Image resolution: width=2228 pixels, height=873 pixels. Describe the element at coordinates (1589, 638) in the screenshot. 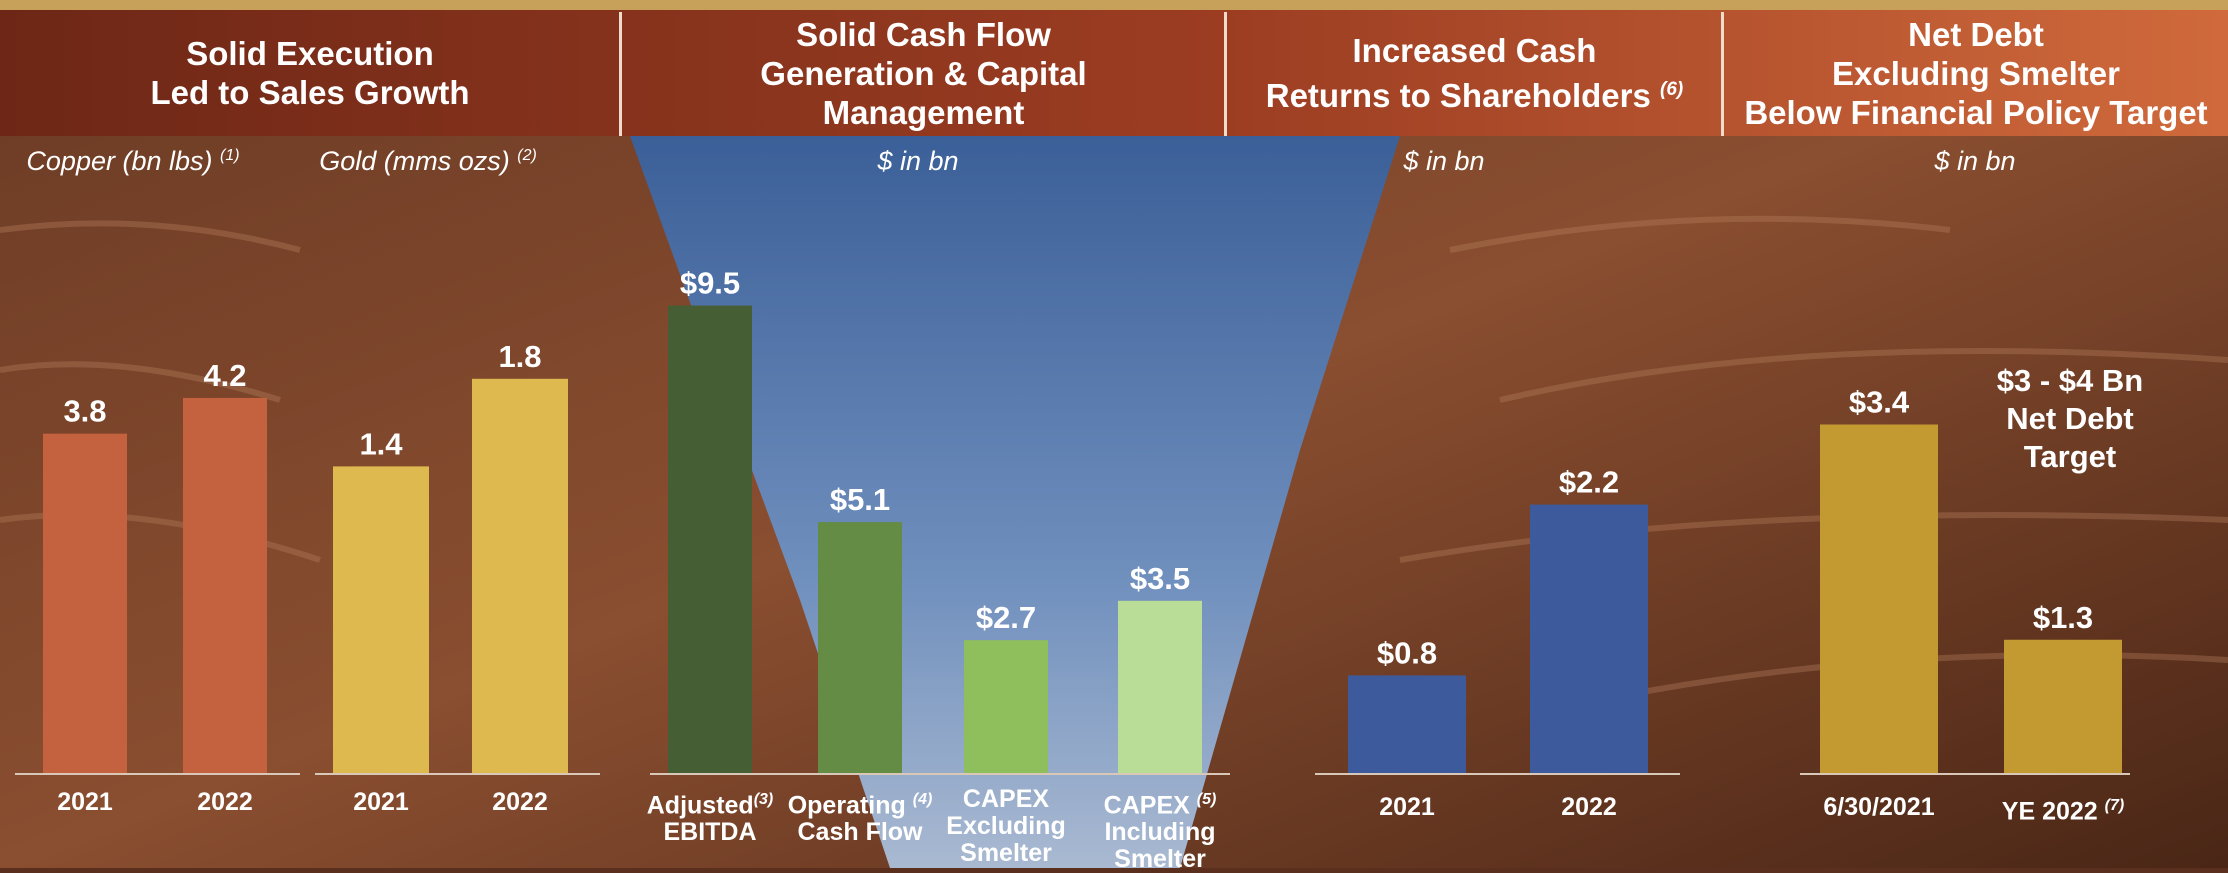

I see `bar-returns-2022` at that location.